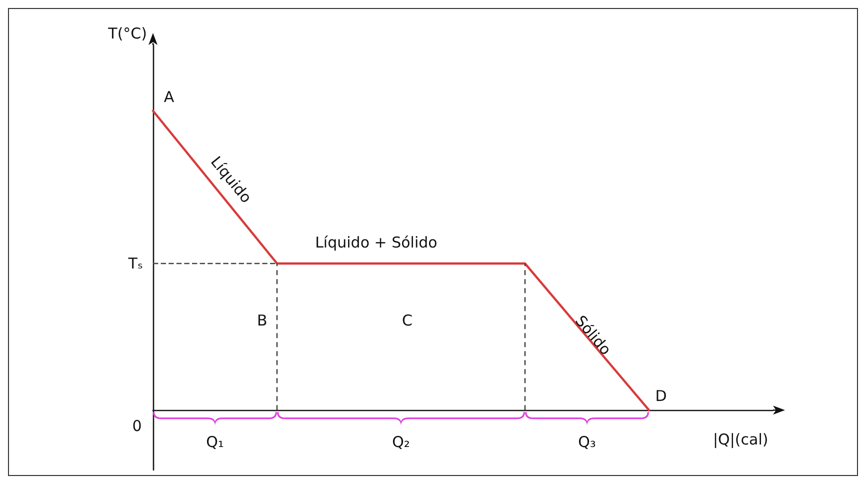  What do you see at coordinates (135, 263) in the screenshot?
I see `ref-line-label: Tₛ` at bounding box center [135, 263].